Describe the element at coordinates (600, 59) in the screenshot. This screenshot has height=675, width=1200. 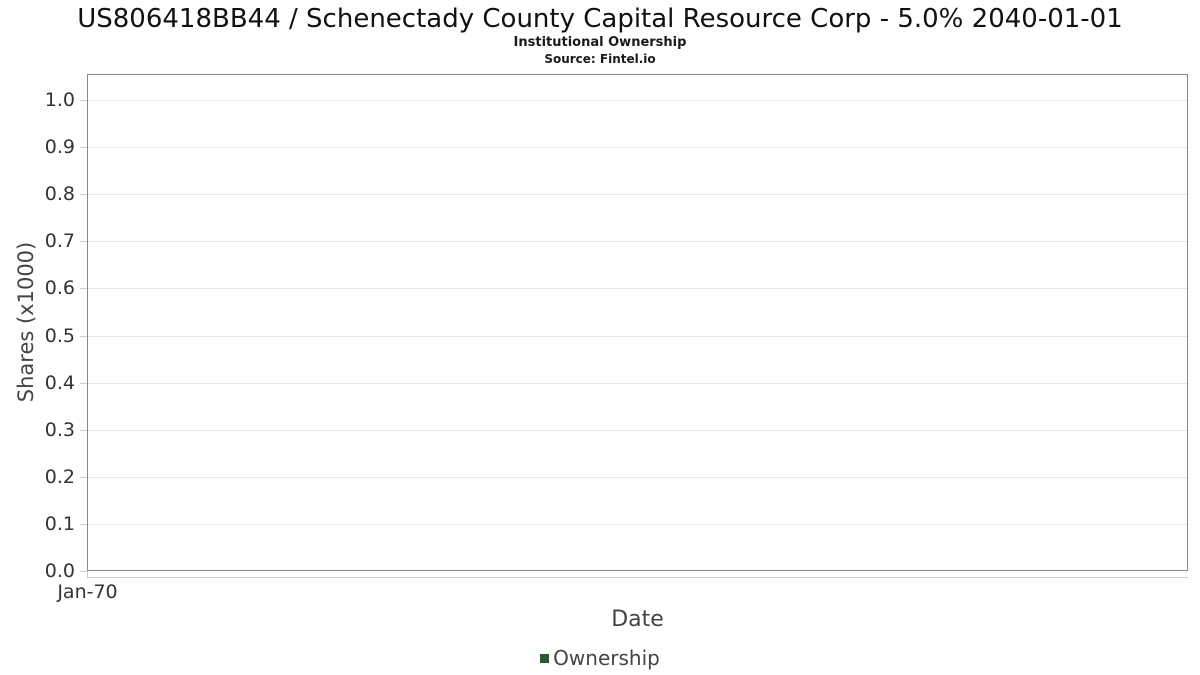
I see `chart-source: Source: Fintel.io` at that location.